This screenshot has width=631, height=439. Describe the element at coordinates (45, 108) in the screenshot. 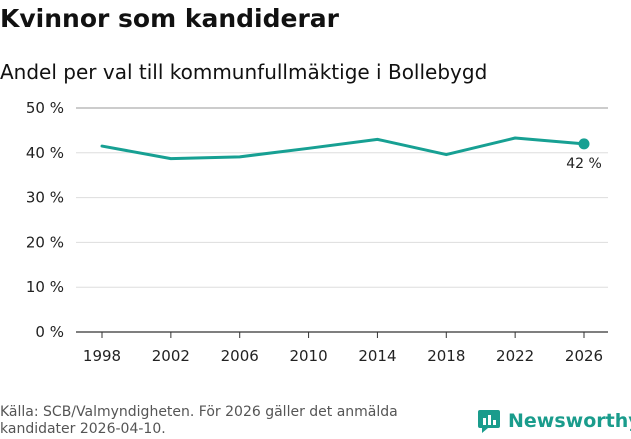

I see `y-tick-label: 50 %` at that location.